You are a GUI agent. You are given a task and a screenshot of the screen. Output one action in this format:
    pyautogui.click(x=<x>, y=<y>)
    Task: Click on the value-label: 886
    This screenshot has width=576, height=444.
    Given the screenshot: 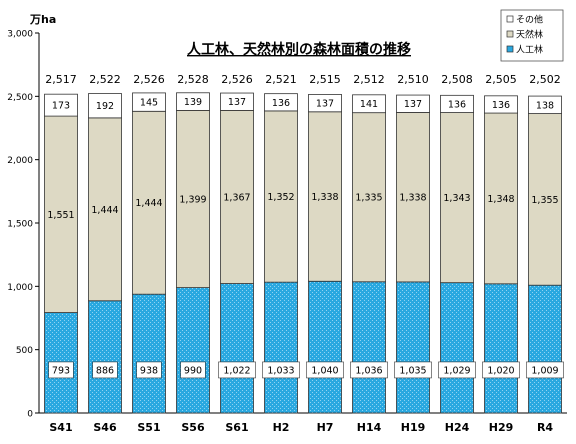 What is the action you would take?
    pyautogui.click(x=105, y=370)
    